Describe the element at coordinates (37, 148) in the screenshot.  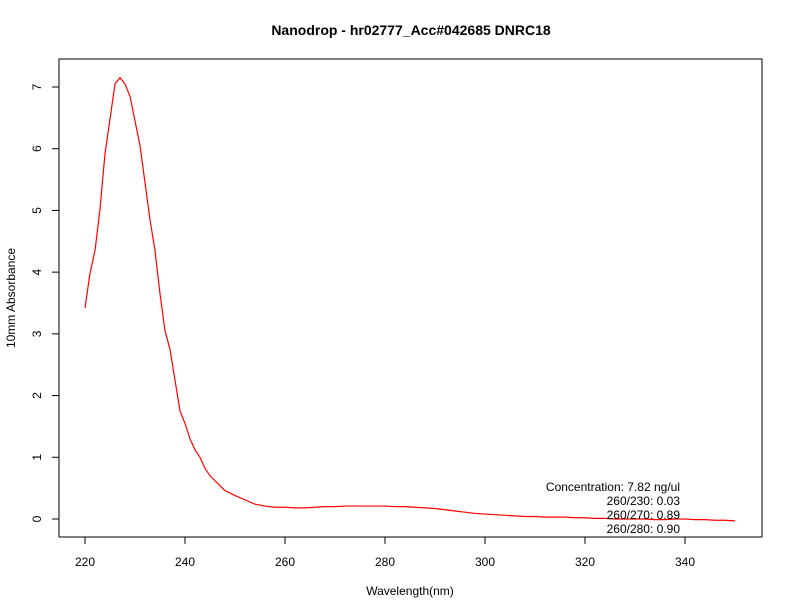
I see `y-tick-label-6: 6` at that location.